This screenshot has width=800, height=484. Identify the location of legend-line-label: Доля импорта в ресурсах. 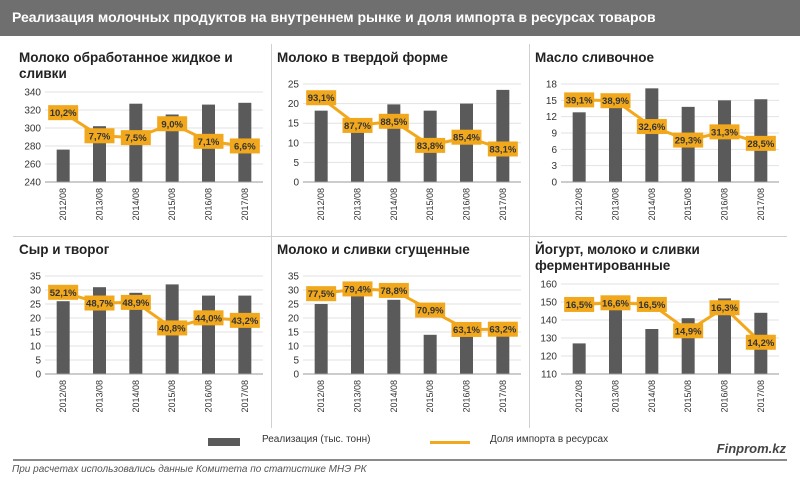
(549, 439).